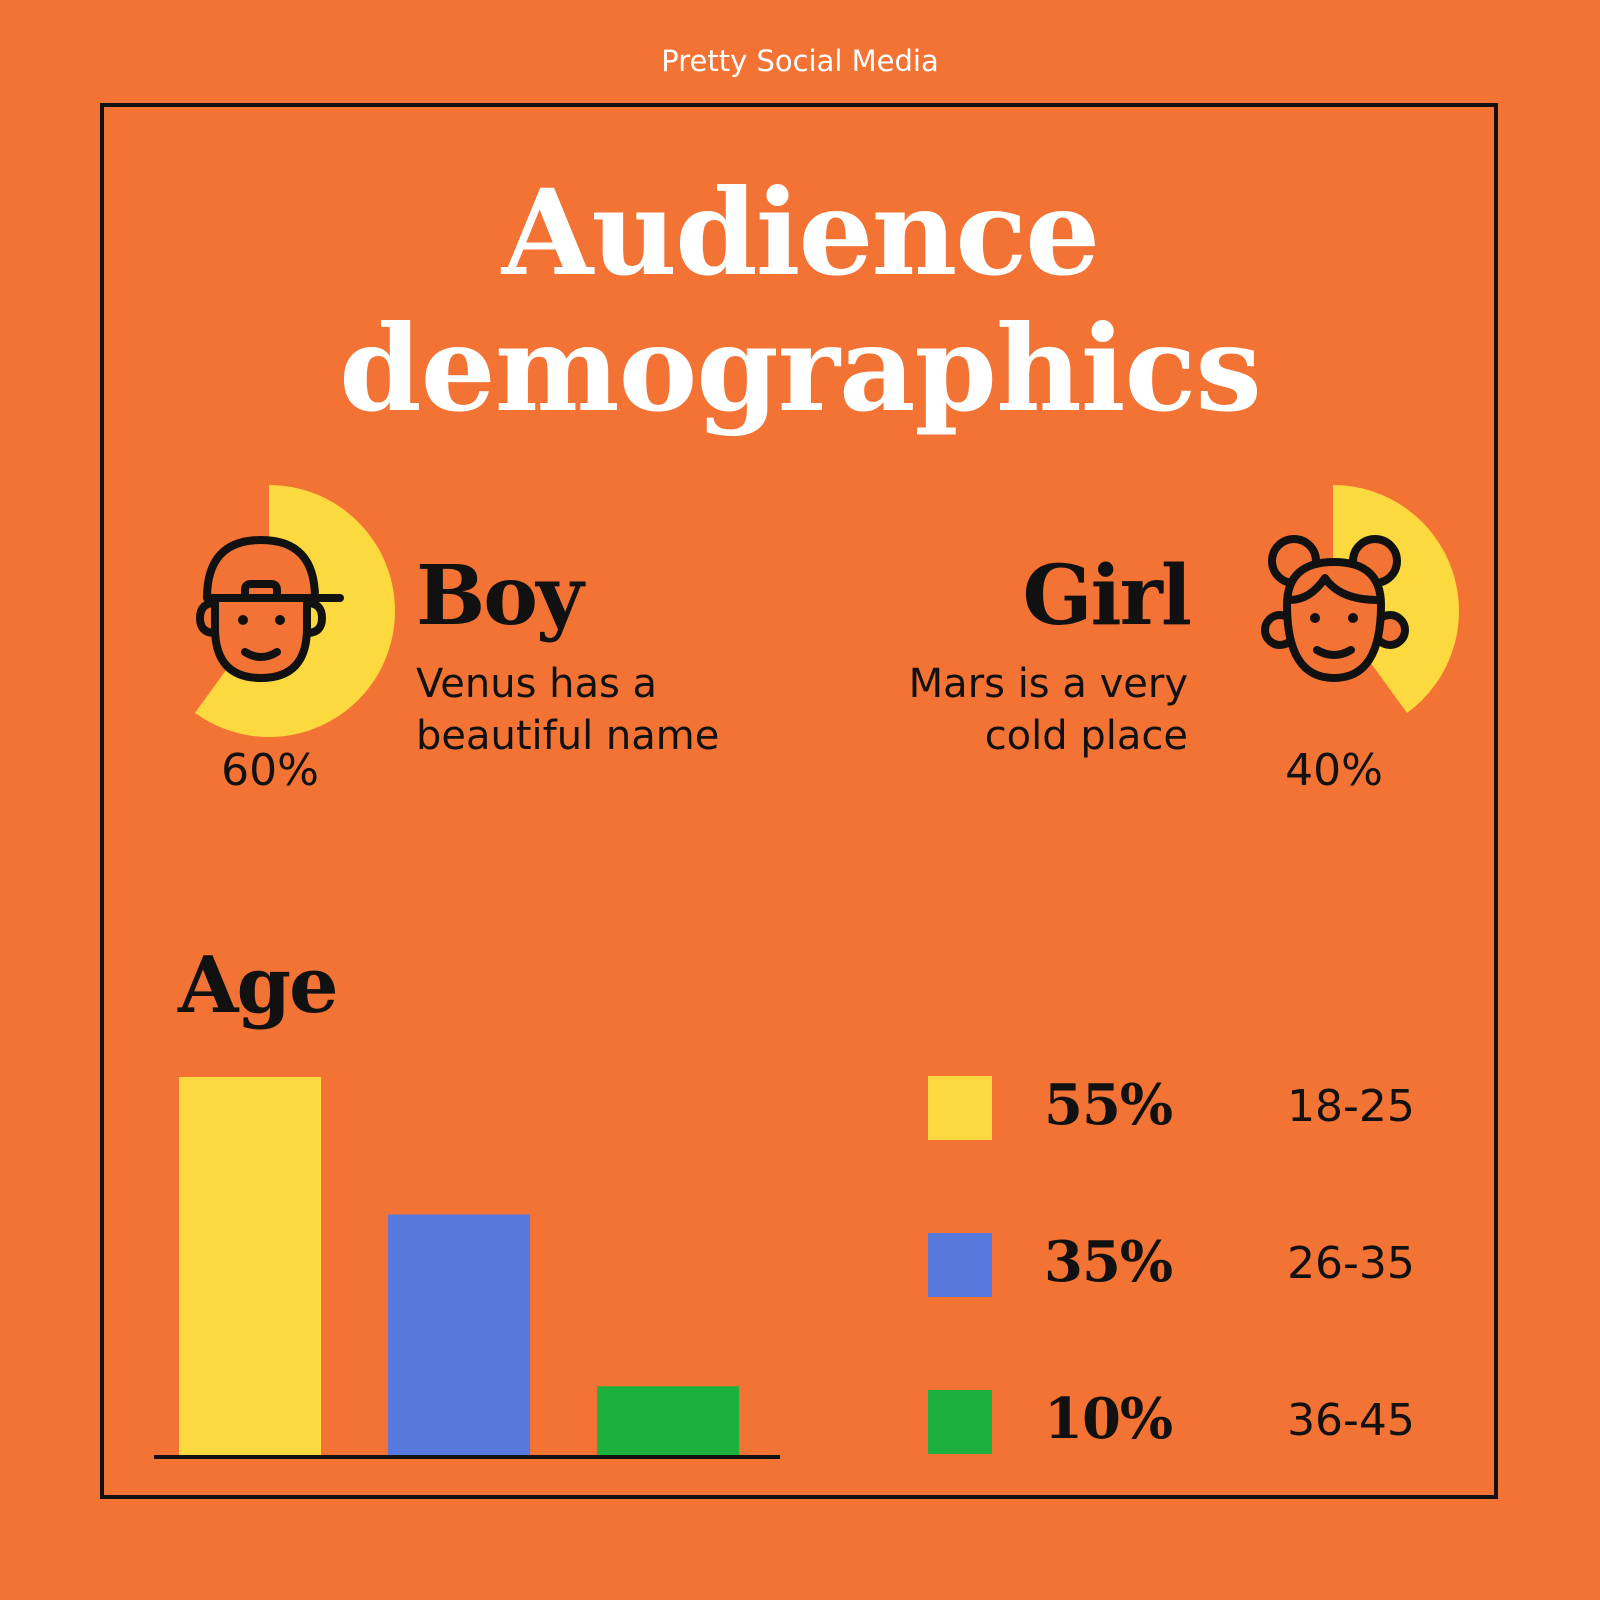  I want to click on boy-description: Venus has a beautiful name, so click(606, 710).